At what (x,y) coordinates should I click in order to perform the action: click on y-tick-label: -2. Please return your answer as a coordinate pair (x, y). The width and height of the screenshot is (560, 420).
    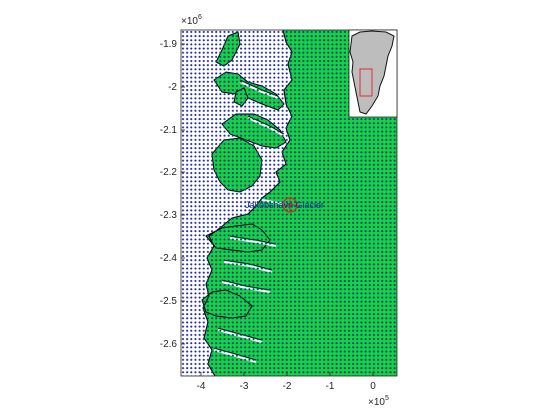
    Looking at the image, I should click on (172, 87).